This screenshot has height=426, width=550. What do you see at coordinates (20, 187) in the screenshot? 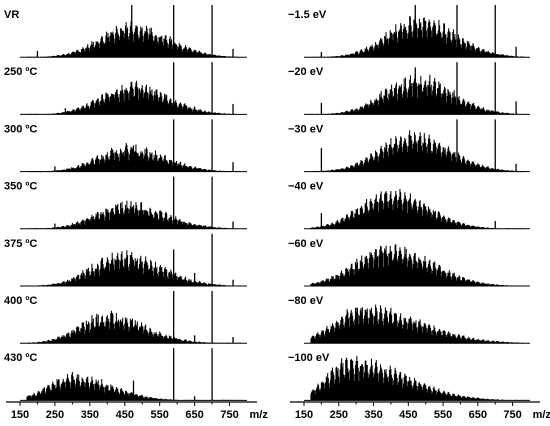
I see `panel-label: 350 ºC` at bounding box center [20, 187].